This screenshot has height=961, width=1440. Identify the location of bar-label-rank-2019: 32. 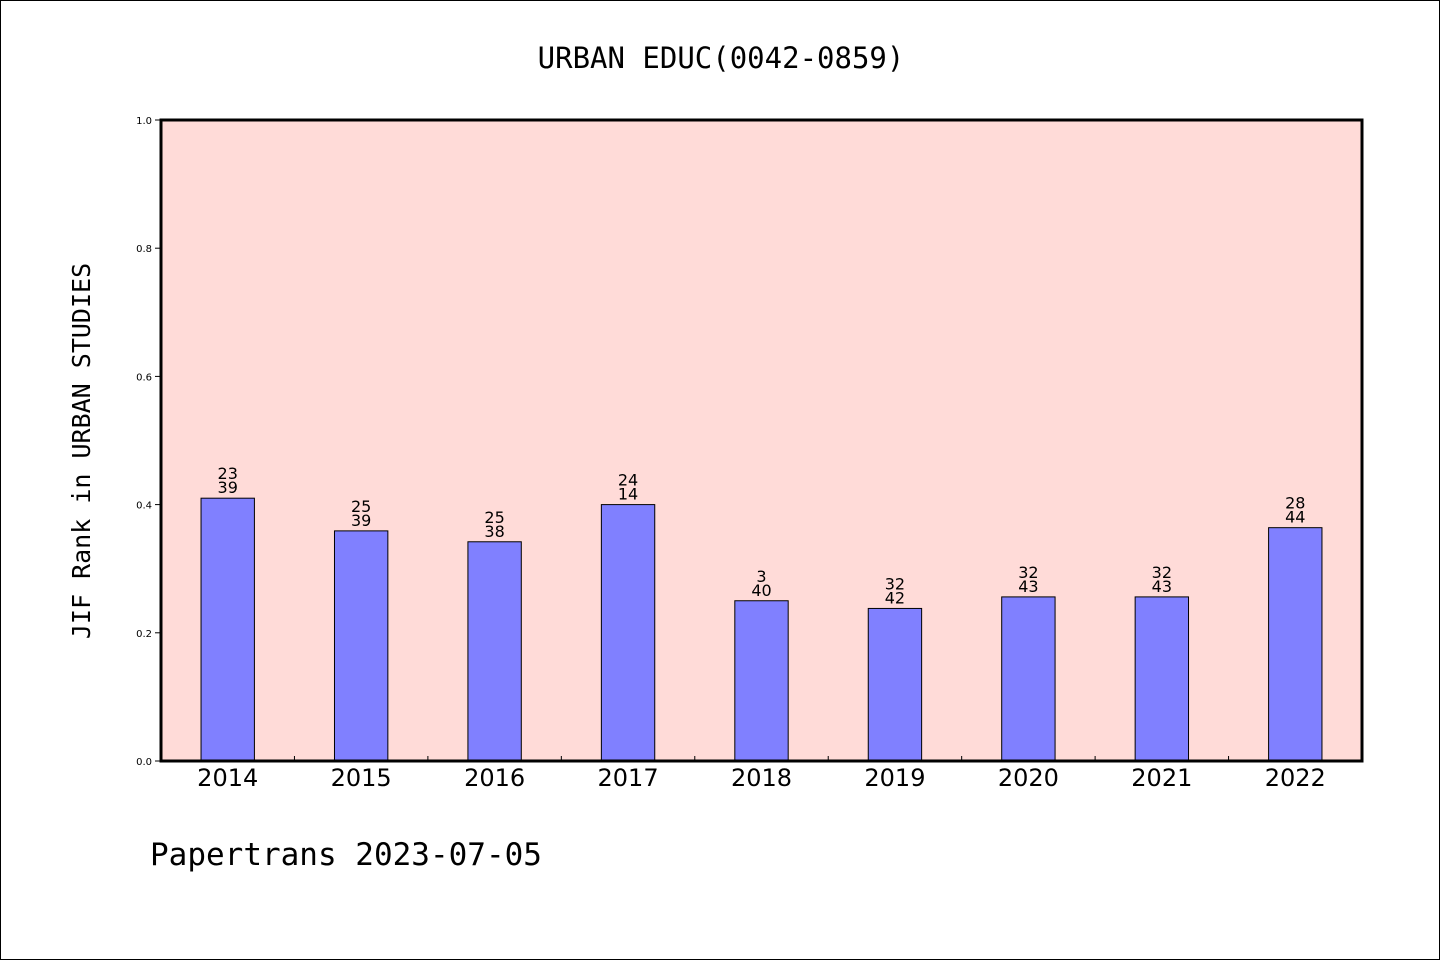
(895, 583).